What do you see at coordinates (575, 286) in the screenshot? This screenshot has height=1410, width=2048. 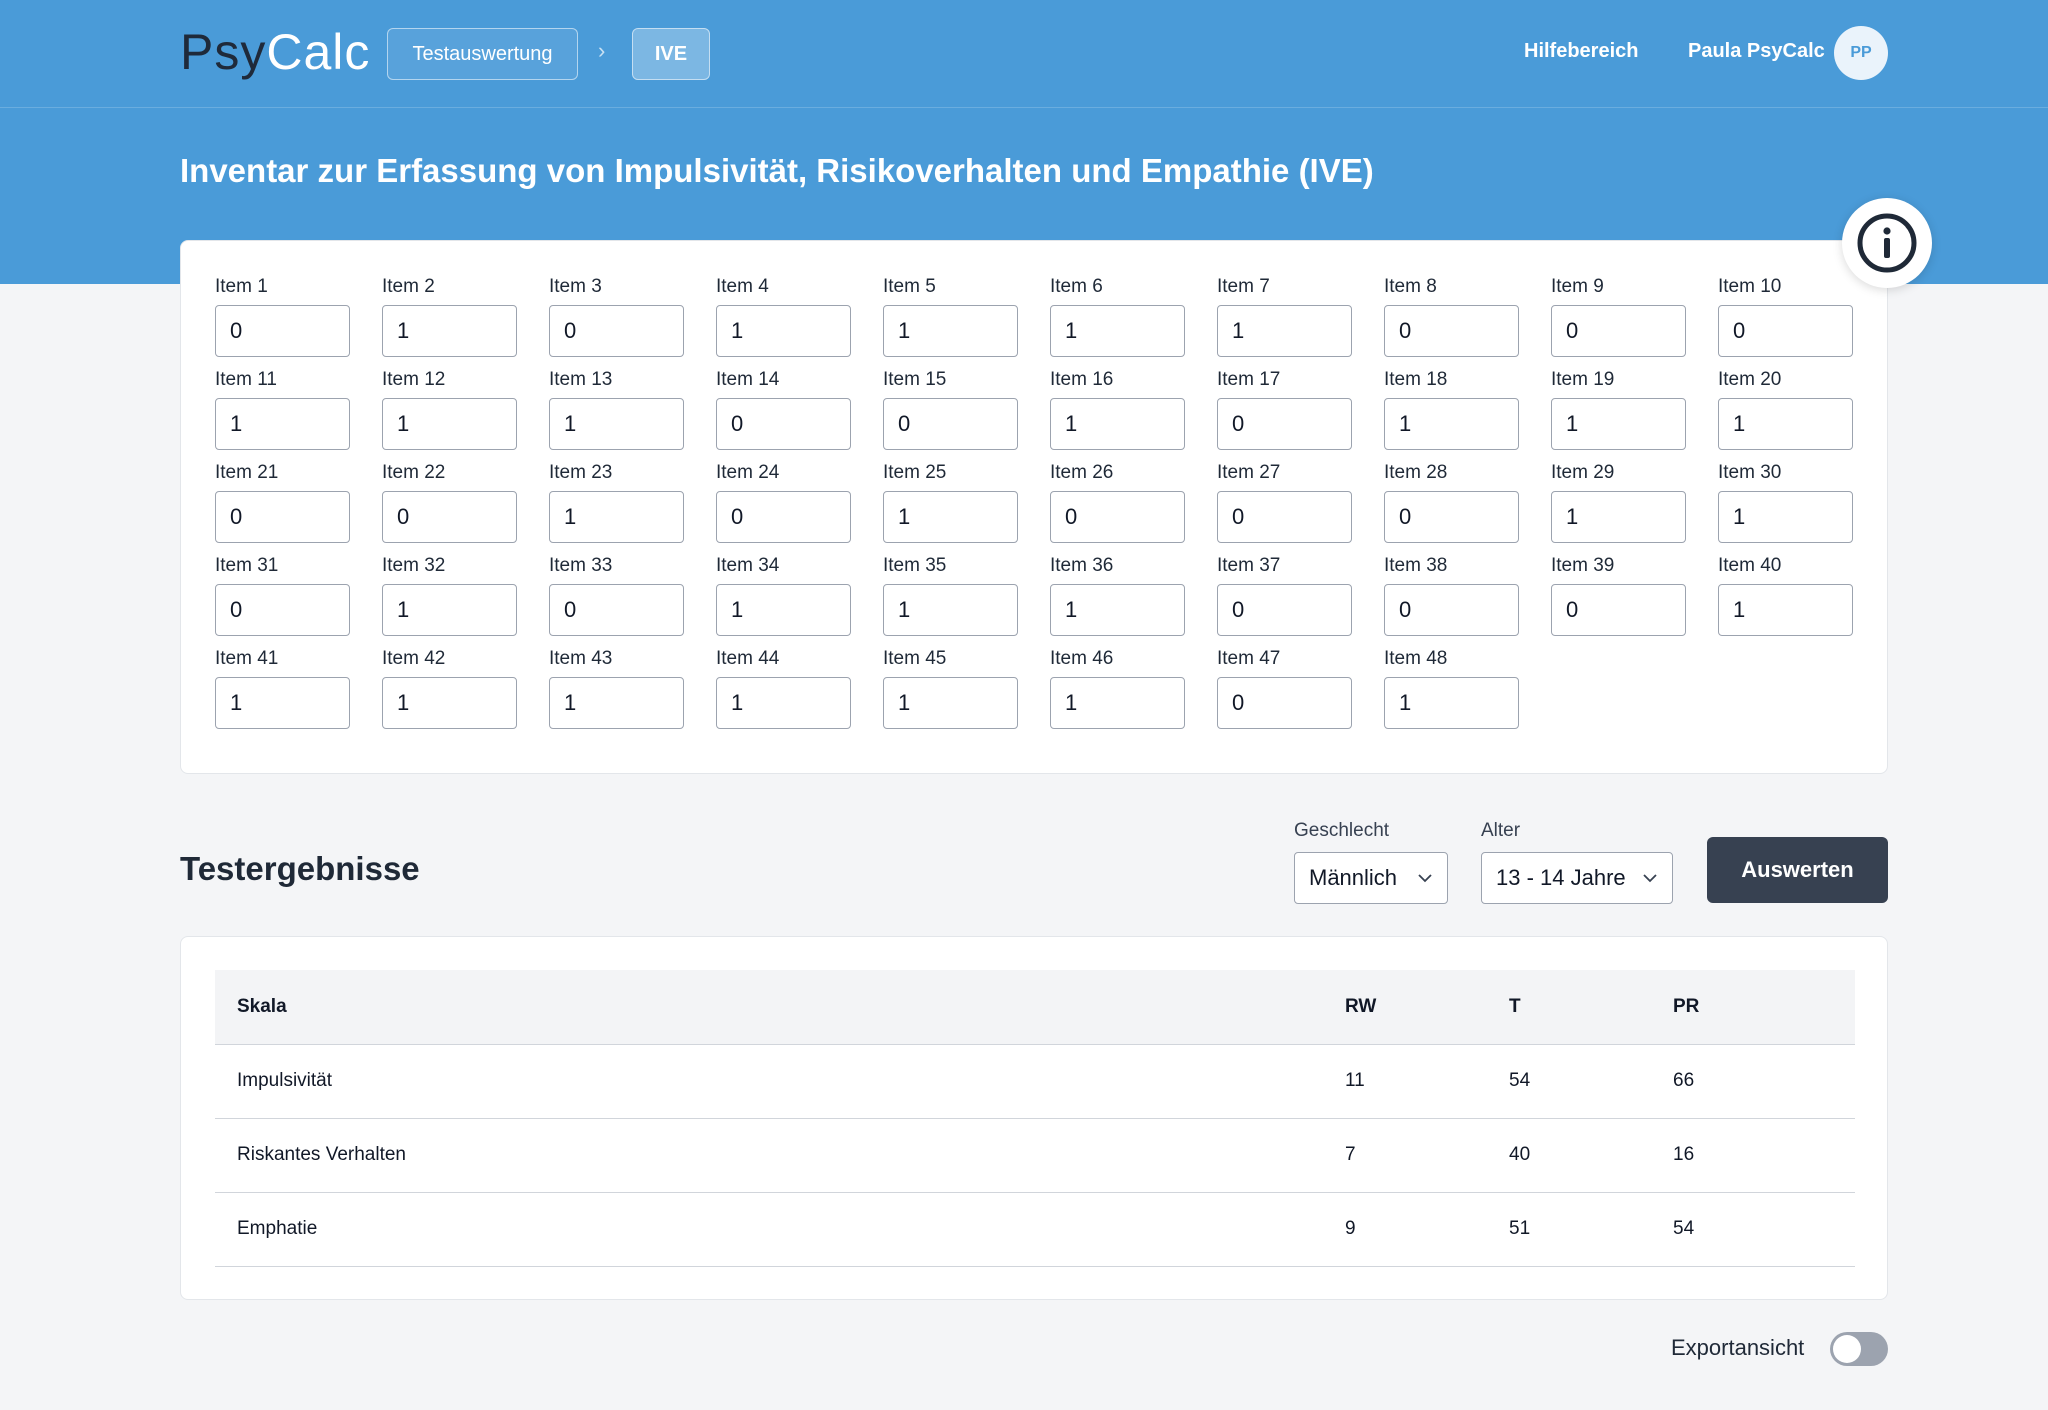 I see `item-label: Item 3` at bounding box center [575, 286].